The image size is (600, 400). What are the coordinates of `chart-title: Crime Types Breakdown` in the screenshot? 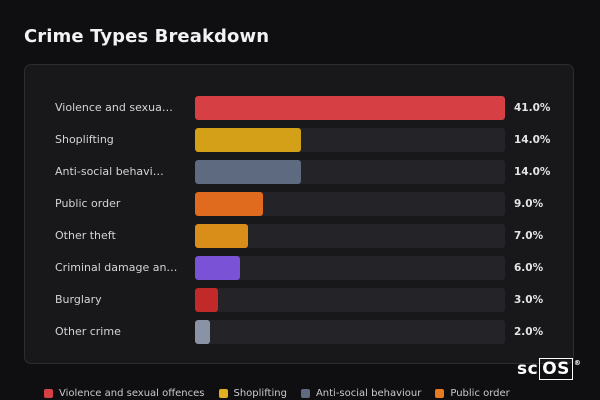 It's located at (147, 36).